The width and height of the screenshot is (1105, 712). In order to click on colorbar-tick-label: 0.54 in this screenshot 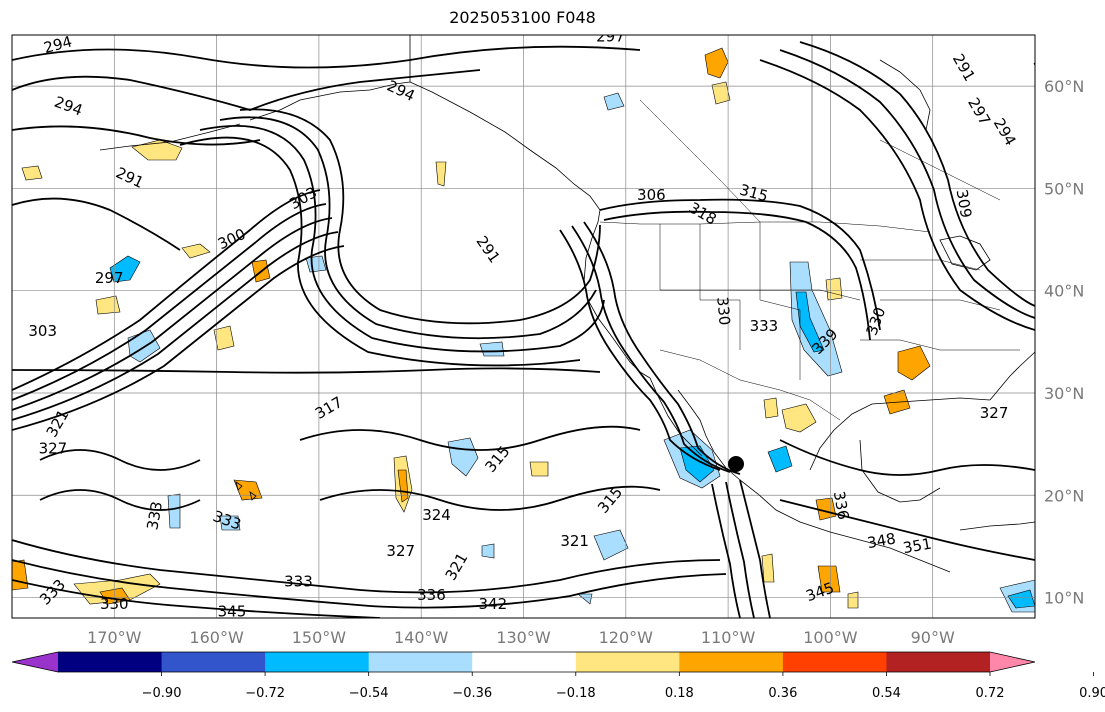, I will do `click(886, 693)`.